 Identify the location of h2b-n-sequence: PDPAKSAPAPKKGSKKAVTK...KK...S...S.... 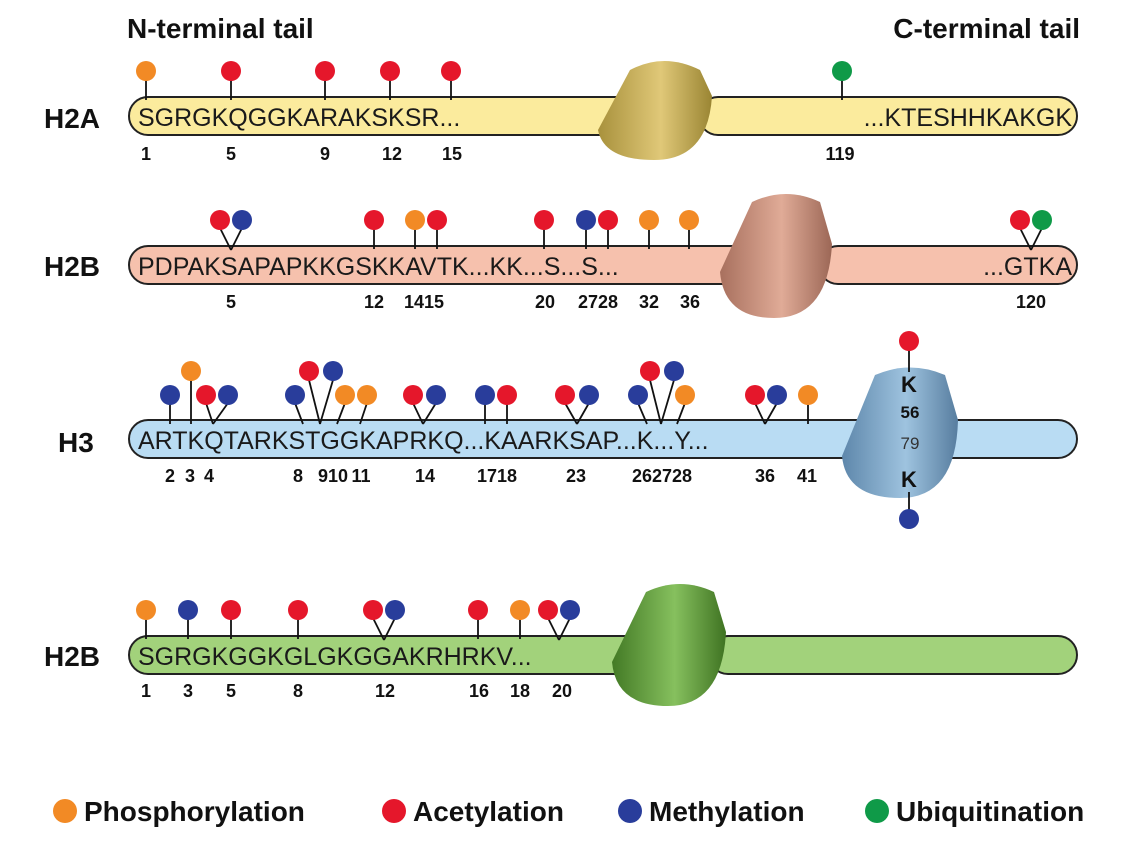
(378, 267).